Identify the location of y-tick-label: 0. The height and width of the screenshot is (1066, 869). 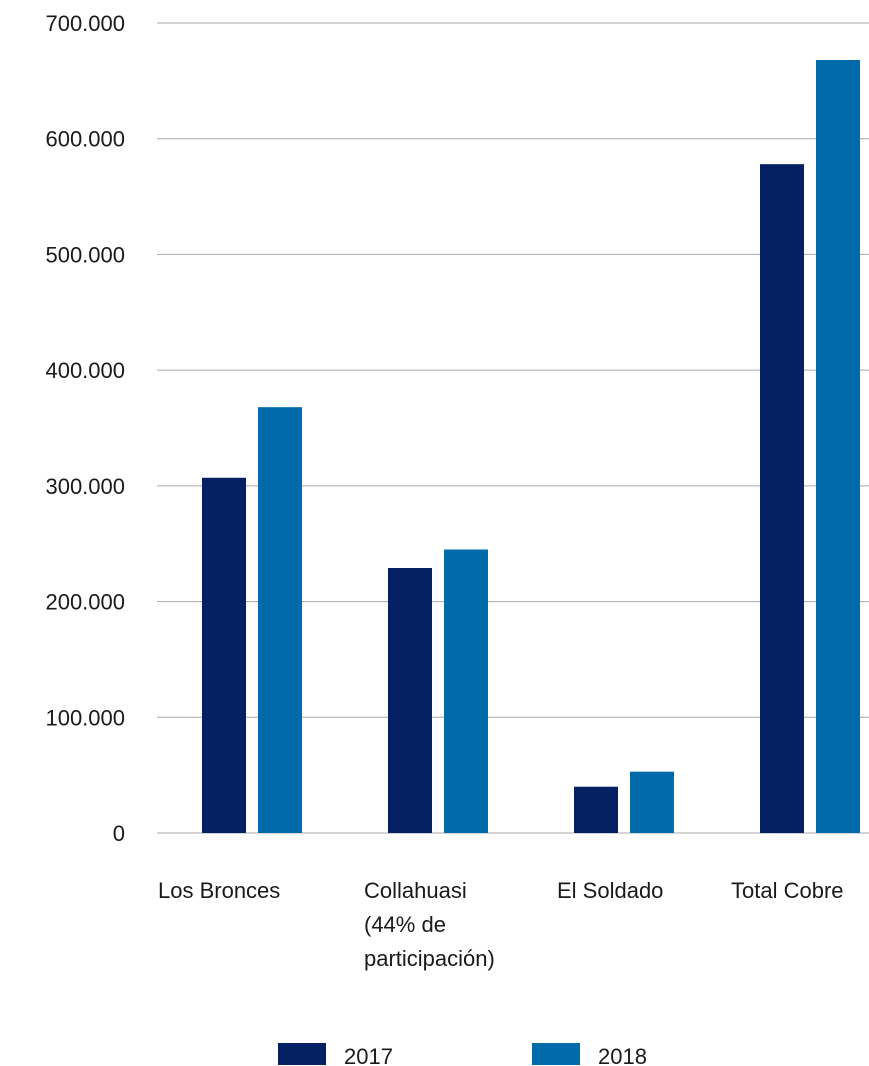
(119, 833).